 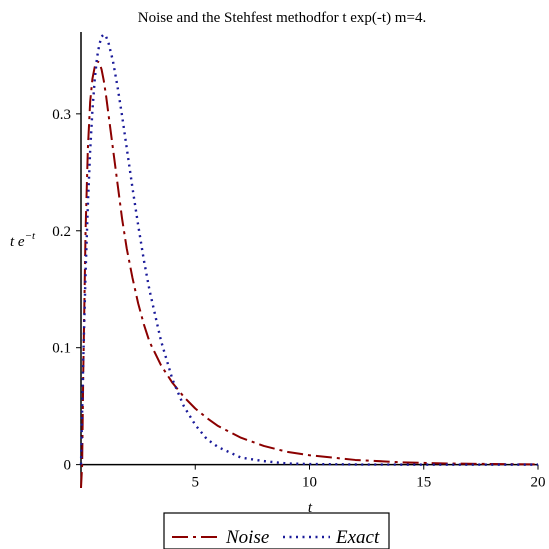 I want to click on x-axis-label: t, so click(x=310, y=508).